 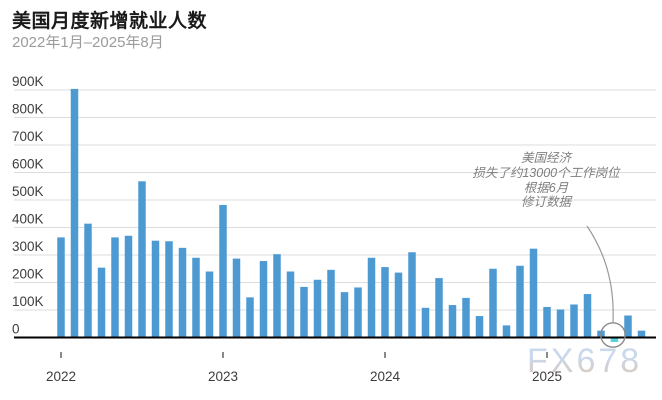 What do you see at coordinates (28, 219) in the screenshot?
I see `y-axis-label: 400K` at bounding box center [28, 219].